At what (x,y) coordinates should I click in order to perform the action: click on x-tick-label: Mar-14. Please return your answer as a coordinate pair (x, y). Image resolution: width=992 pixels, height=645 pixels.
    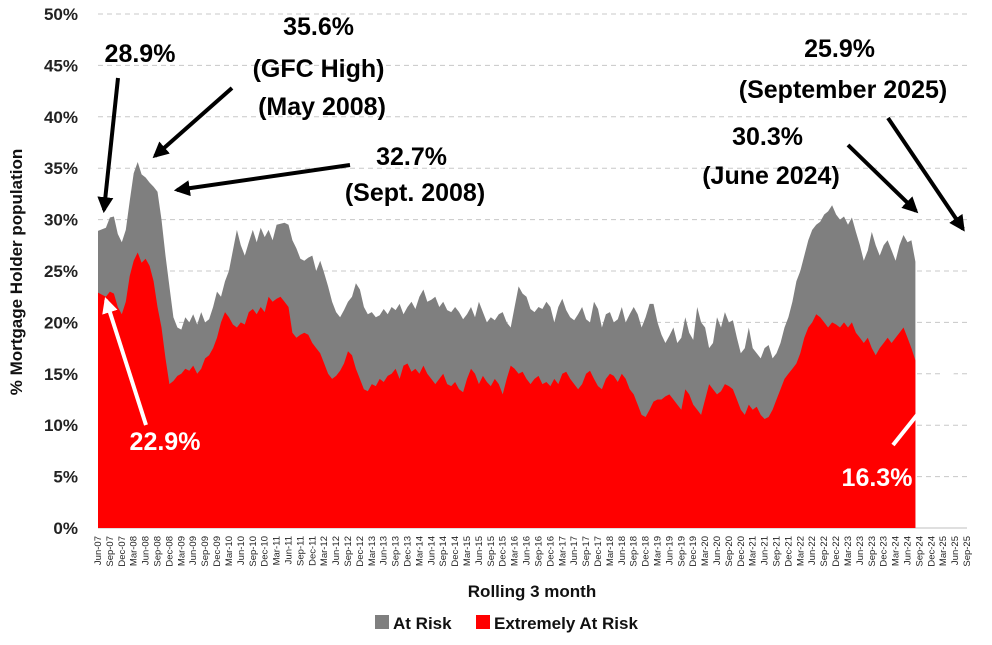
    Looking at the image, I should click on (419, 551).